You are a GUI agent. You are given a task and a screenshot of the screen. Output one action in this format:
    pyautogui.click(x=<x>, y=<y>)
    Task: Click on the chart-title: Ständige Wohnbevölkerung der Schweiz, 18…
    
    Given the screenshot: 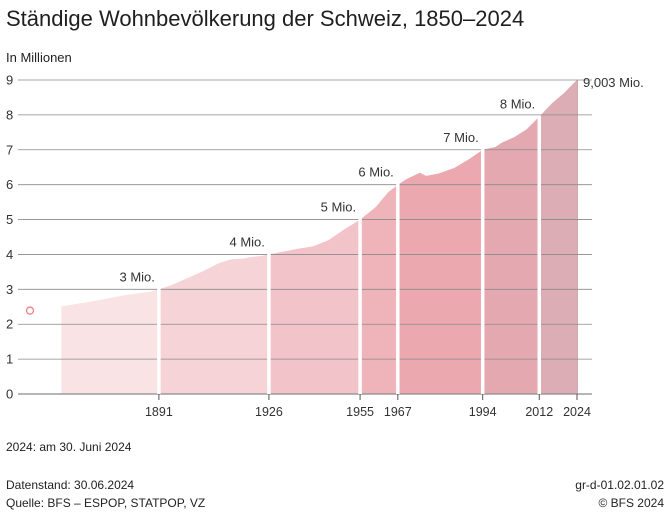 What is the action you would take?
    pyautogui.click(x=265, y=18)
    